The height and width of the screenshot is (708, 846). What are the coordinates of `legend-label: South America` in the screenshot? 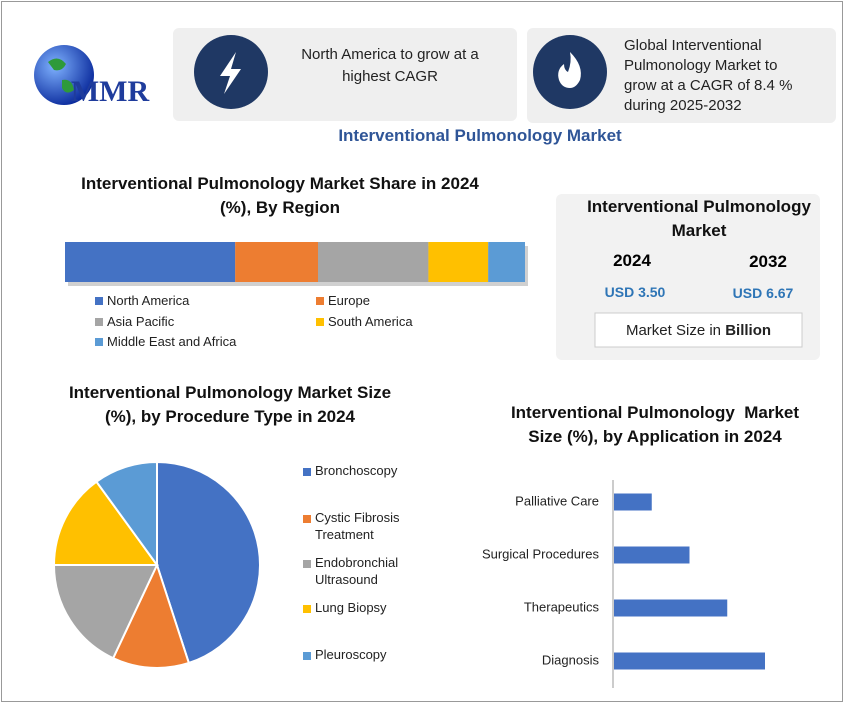 It's located at (370, 321).